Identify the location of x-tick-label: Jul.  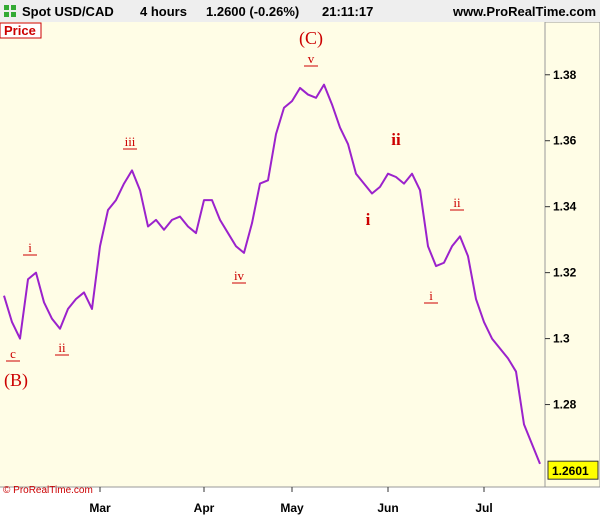
(483, 508).